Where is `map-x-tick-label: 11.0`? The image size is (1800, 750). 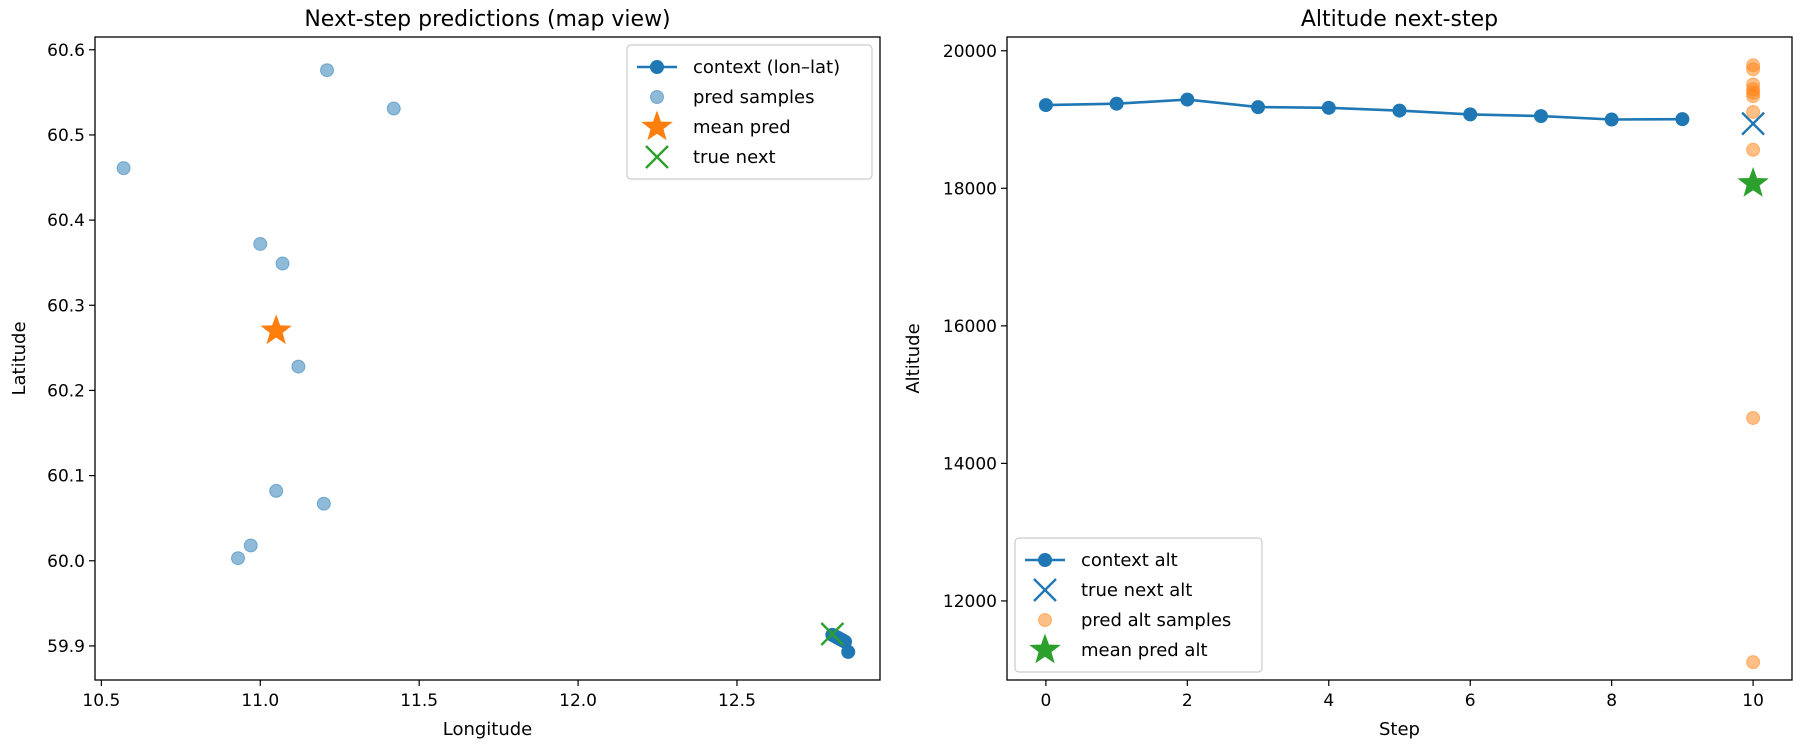 map-x-tick-label: 11.0 is located at coordinates (260, 701).